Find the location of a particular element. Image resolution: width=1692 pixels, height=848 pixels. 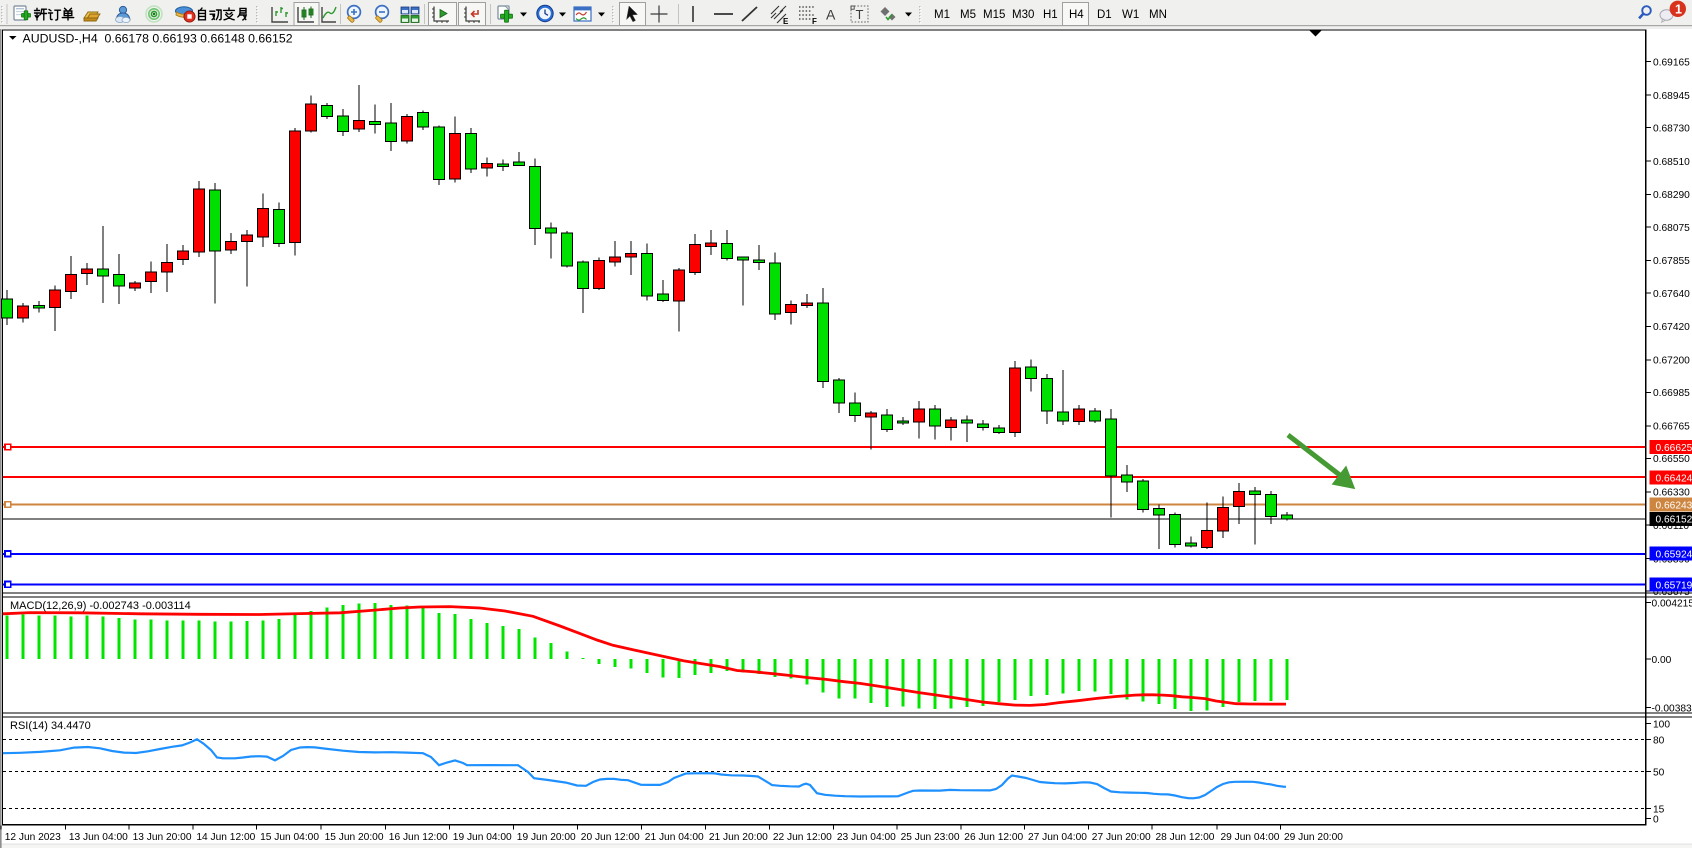

svg-text: M15 is located at coordinates (994, 15).